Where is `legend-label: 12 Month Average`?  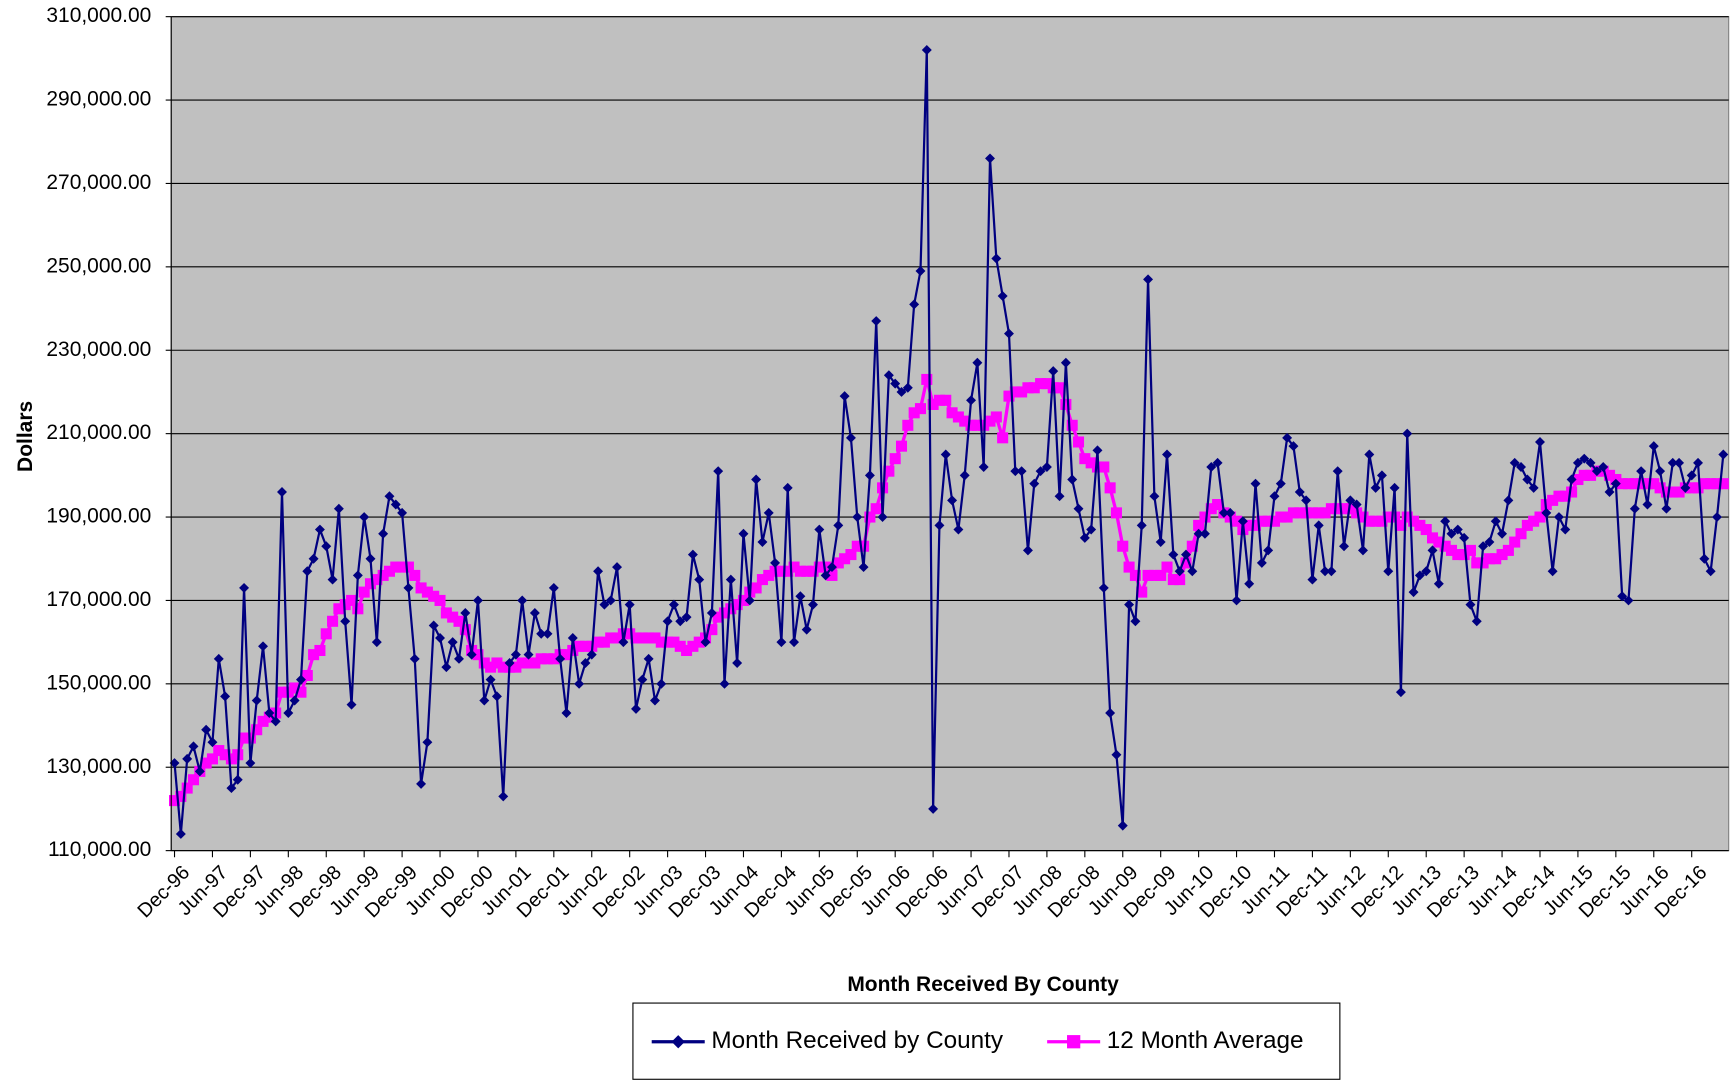
legend-label: 12 Month Average is located at coordinates (1205, 1040).